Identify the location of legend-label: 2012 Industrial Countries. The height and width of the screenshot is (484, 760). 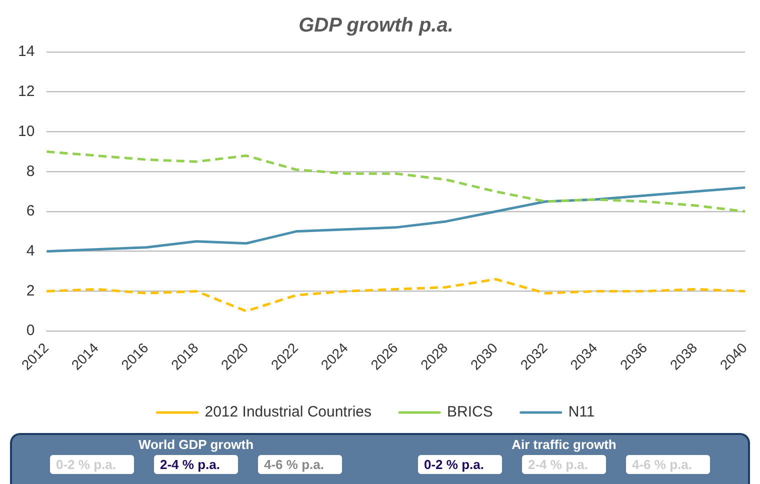
(288, 412).